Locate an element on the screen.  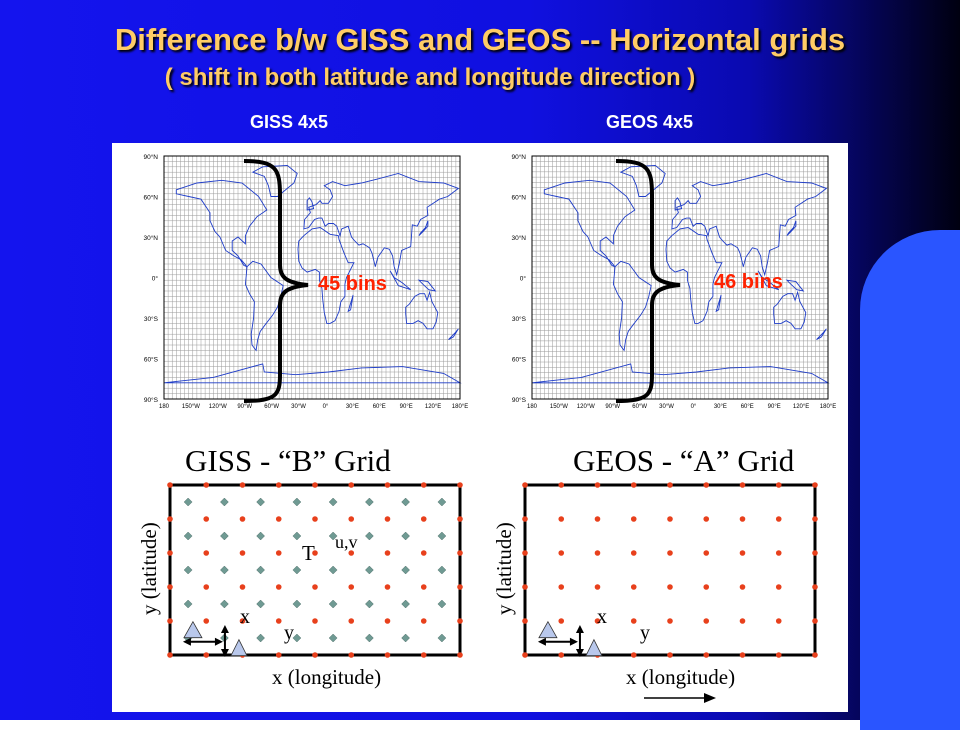
geos-x-axis-label: x (longitude) is located at coordinates (681, 677).